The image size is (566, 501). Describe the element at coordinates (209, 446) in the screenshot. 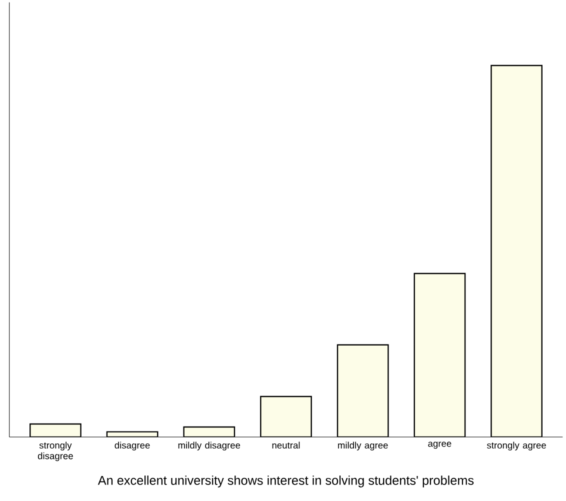

I see `x-tick-label: mildly disagree` at that location.